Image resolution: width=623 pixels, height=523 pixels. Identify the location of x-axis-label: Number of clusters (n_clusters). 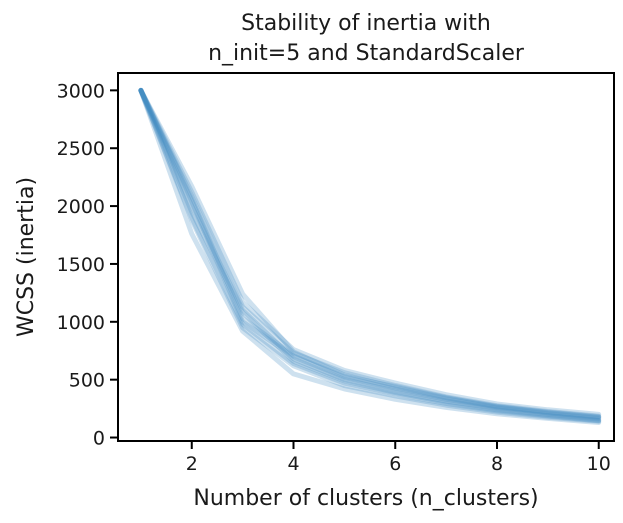
(365, 498).